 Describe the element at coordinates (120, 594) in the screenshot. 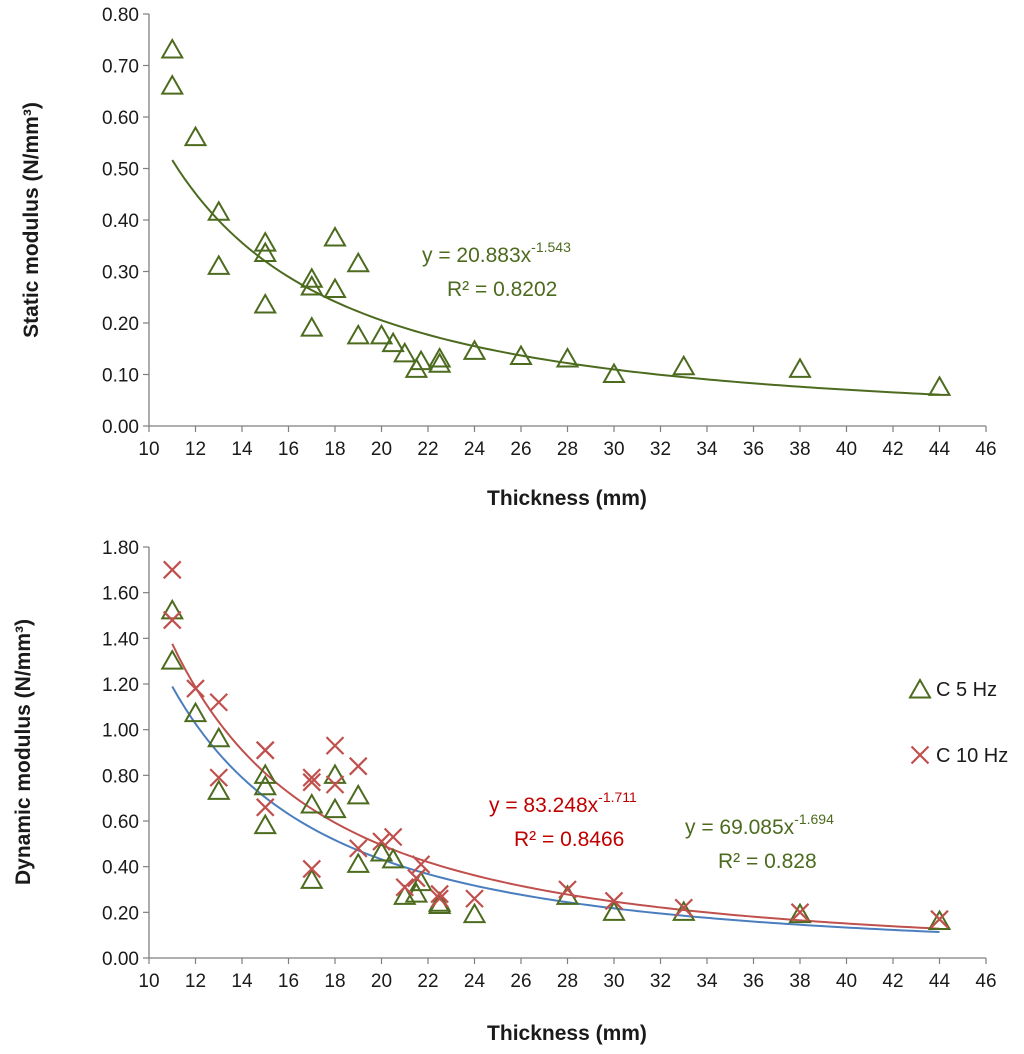

I see `y-tick-label: 1.60` at that location.